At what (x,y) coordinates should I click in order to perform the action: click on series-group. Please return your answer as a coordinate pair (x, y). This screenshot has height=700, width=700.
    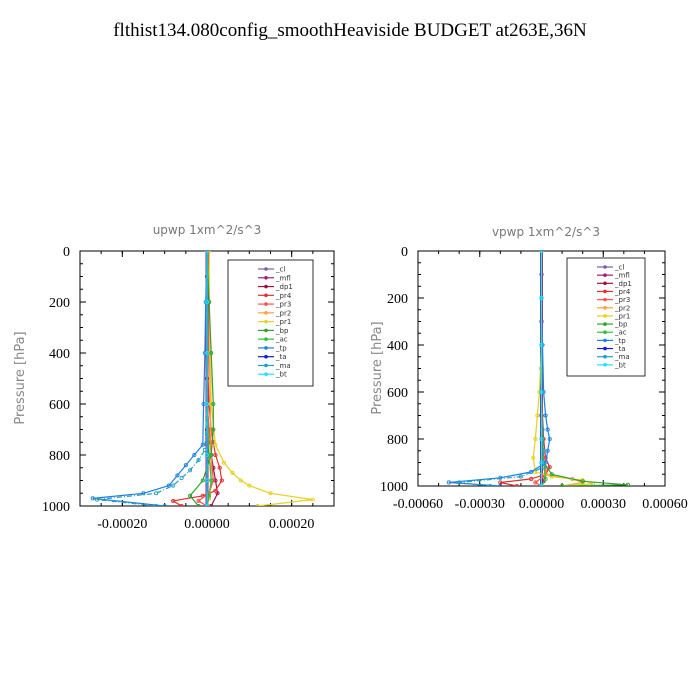
    Looking at the image, I should click on (202, 378).